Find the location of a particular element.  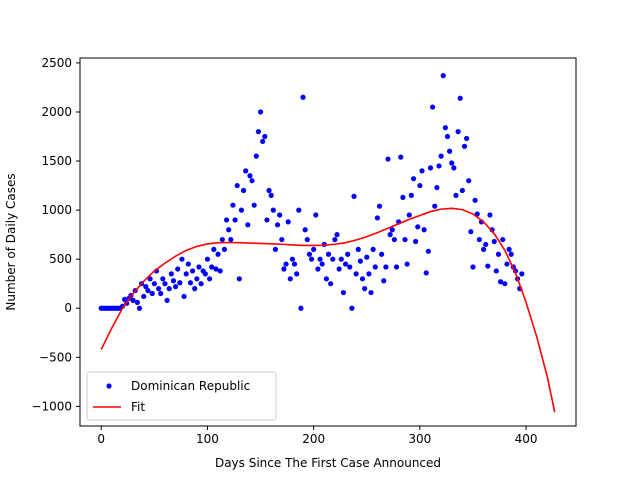

legend: Dominican Republic Fit is located at coordinates (181, 396).